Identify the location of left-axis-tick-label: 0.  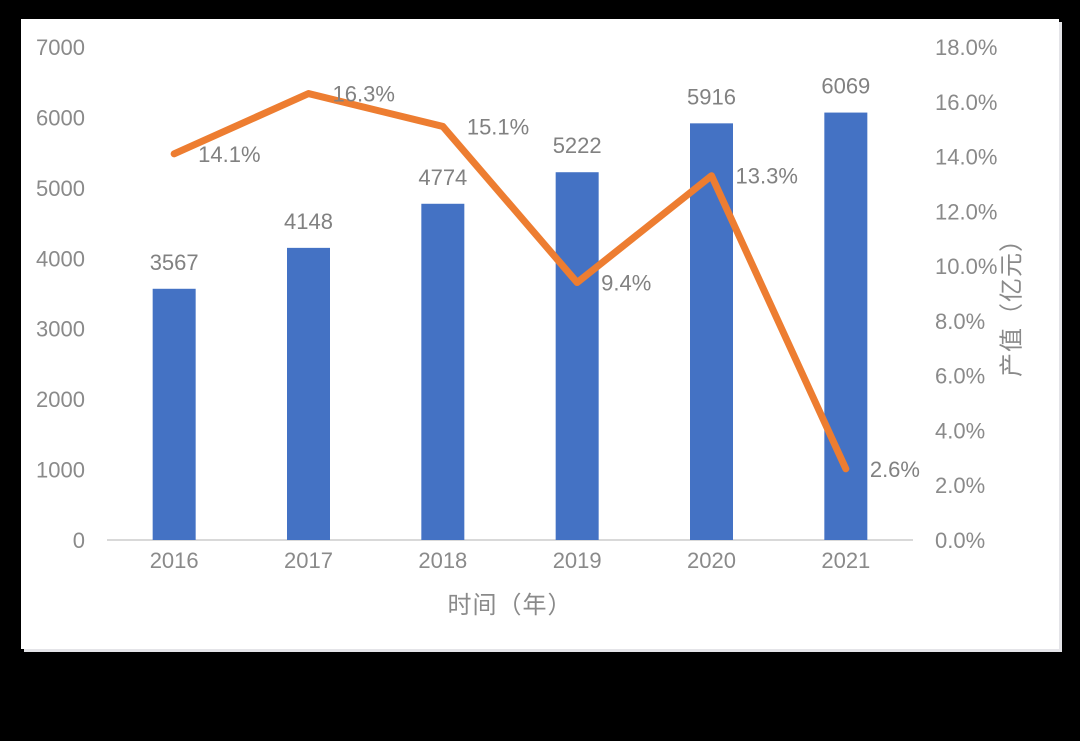
(79, 540).